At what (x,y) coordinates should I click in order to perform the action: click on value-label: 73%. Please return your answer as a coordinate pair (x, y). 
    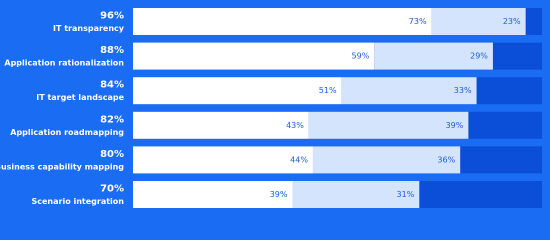
    Looking at the image, I should click on (418, 21).